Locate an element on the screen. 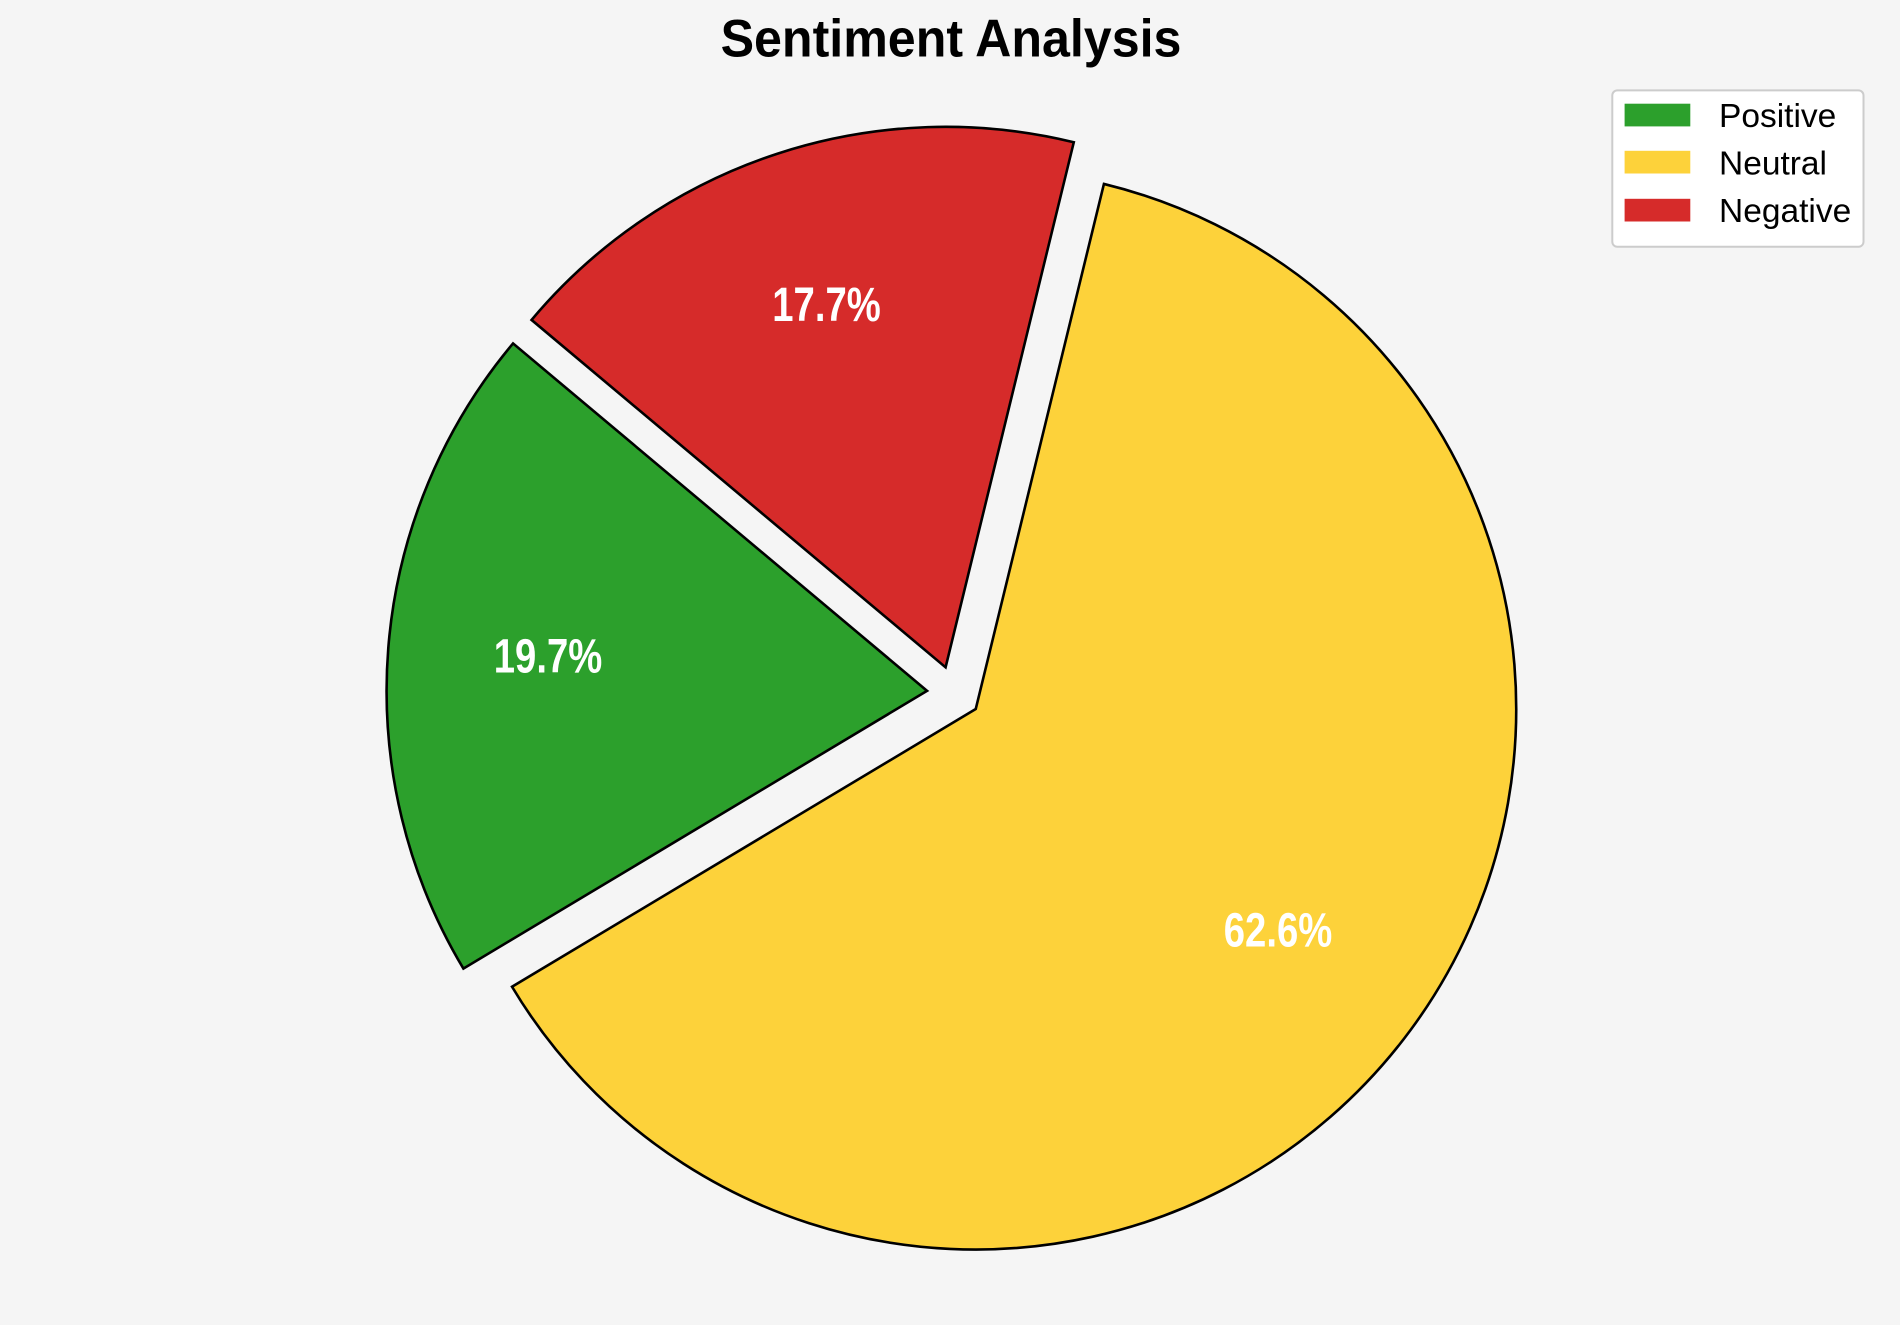 This screenshot has height=1325, width=1900. svg-text: Sentiment Analysis is located at coordinates (951, 38).